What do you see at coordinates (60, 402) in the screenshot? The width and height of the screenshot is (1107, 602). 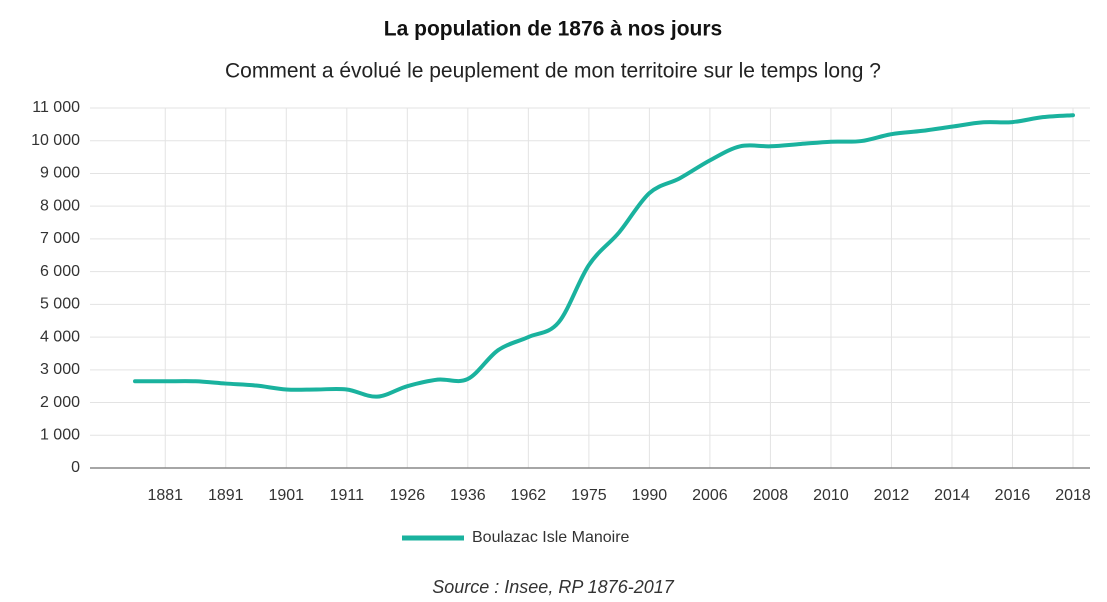 I see `y-tick-label: 2 000` at bounding box center [60, 402].